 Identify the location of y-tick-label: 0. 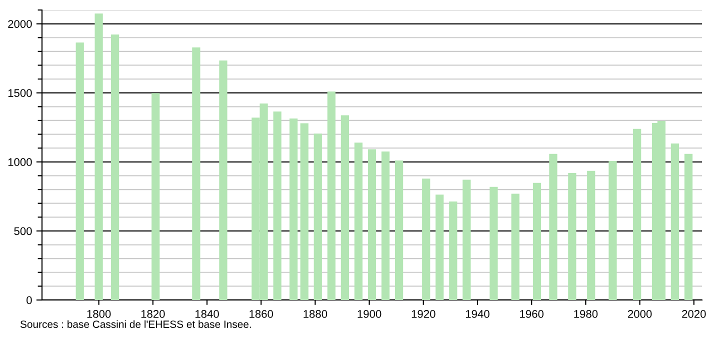
(29, 300).